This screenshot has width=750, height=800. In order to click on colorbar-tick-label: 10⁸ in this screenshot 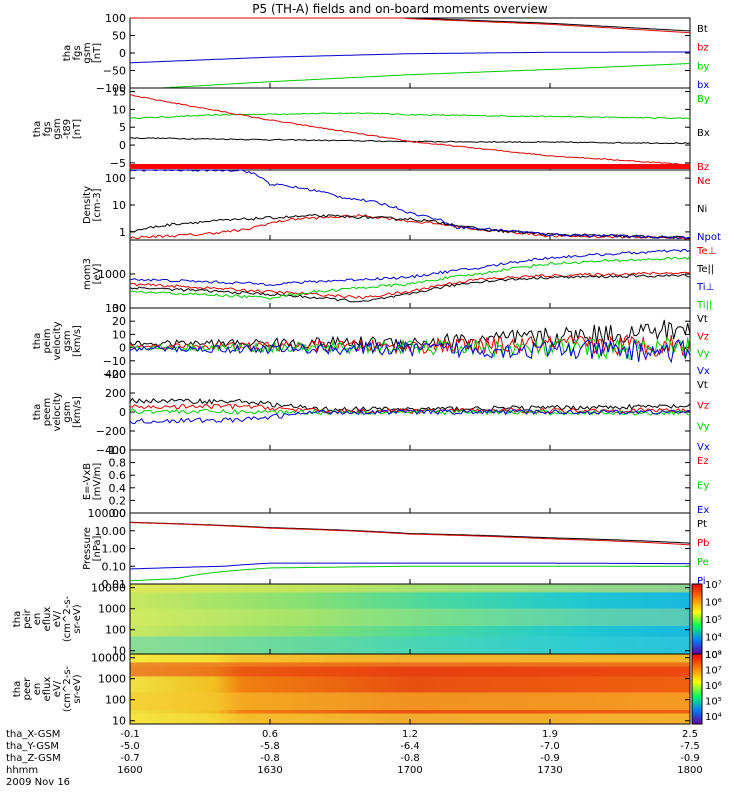, I will do `click(713, 655)`.